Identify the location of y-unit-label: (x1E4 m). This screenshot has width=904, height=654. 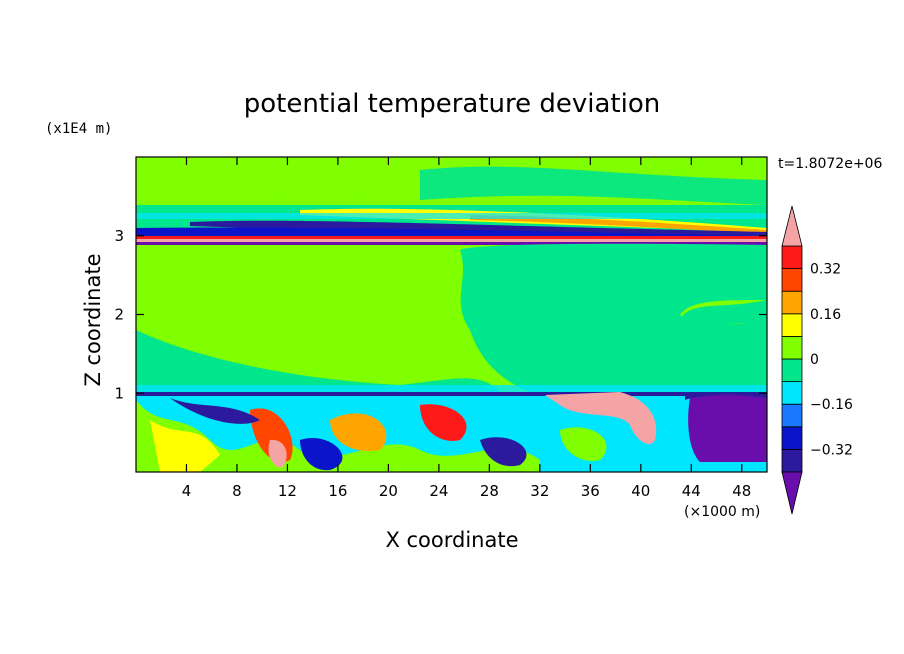
(78, 129).